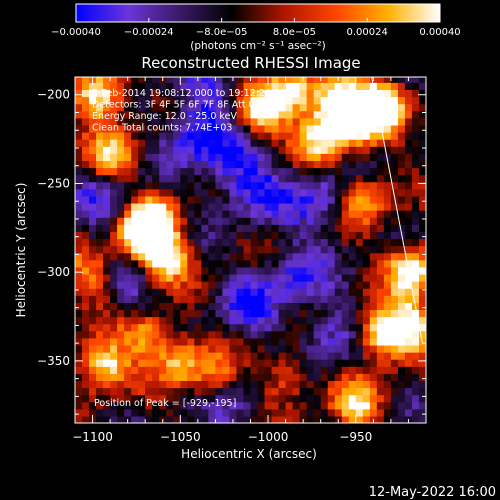 The width and height of the screenshot is (500, 500). What do you see at coordinates (355, 437) in the screenshot?
I see `x-tick-label: −950` at bounding box center [355, 437].